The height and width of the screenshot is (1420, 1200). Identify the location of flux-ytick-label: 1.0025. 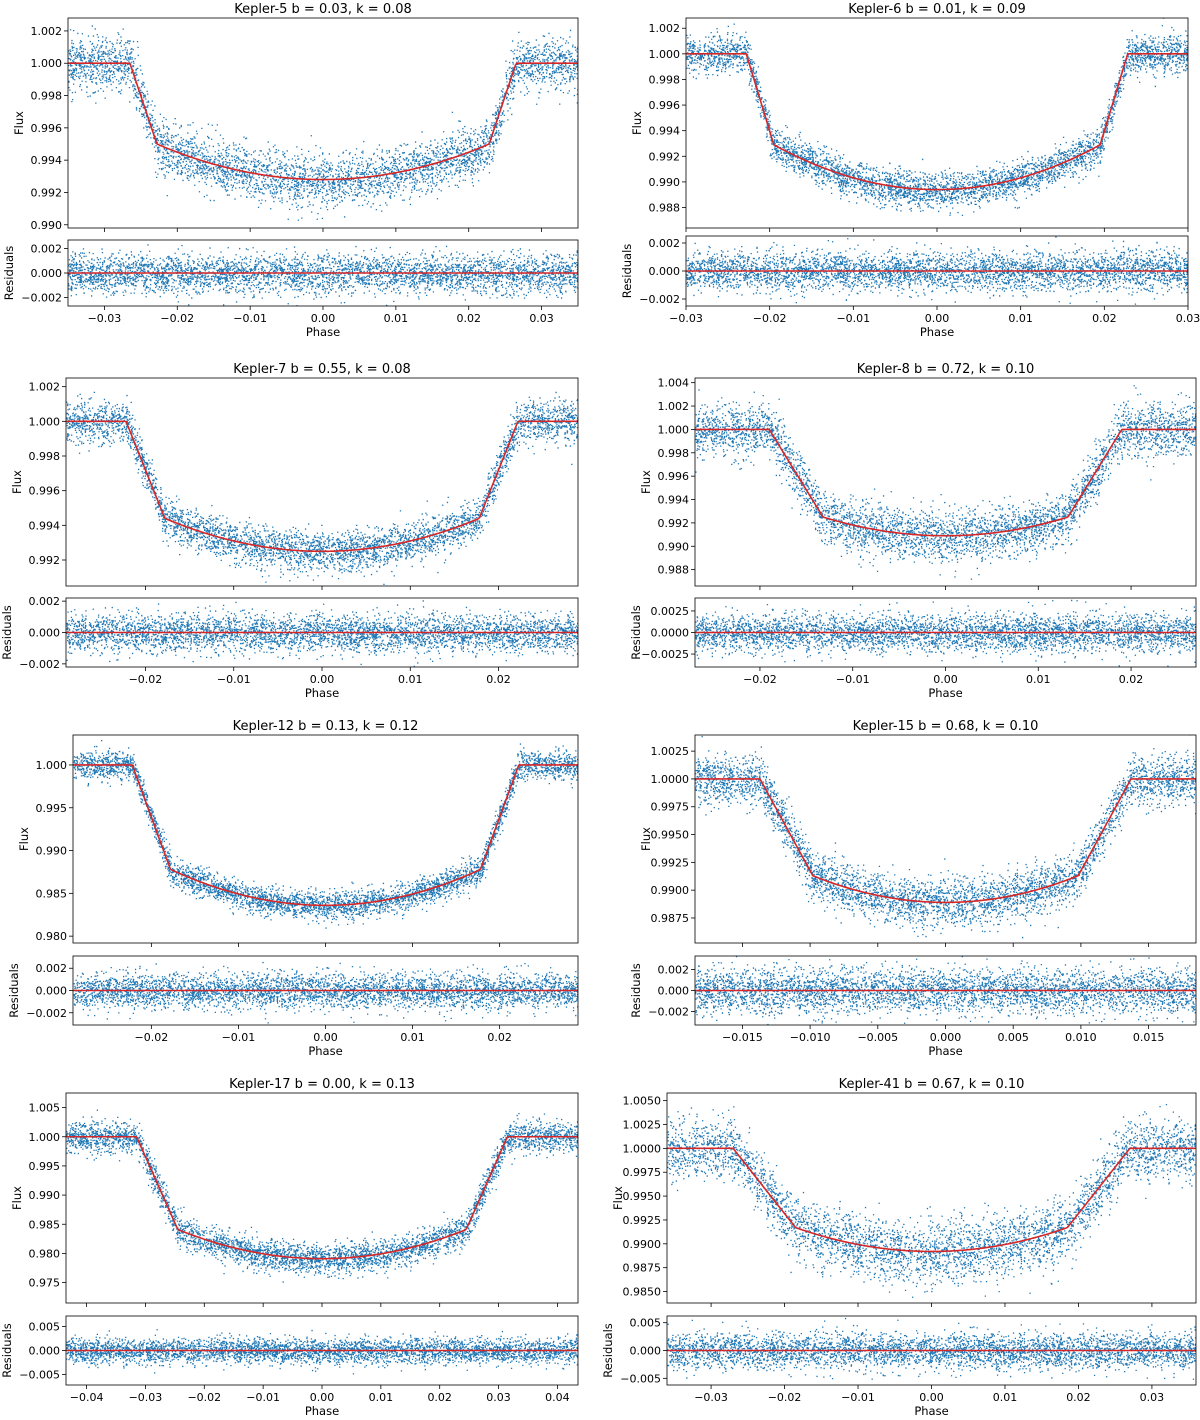
(642, 1125).